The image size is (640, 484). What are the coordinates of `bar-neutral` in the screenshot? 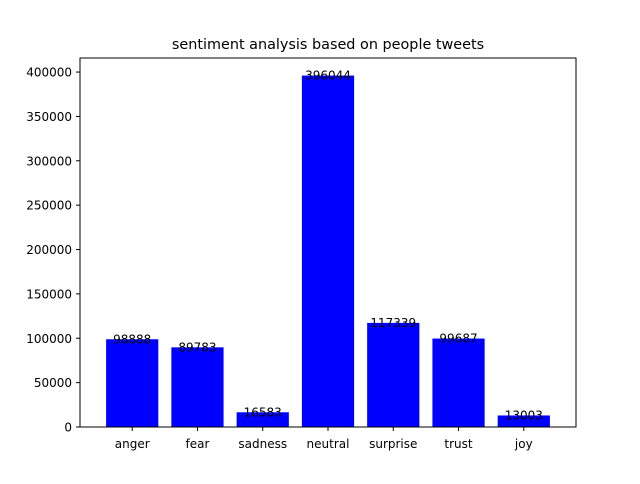 It's located at (328, 251).